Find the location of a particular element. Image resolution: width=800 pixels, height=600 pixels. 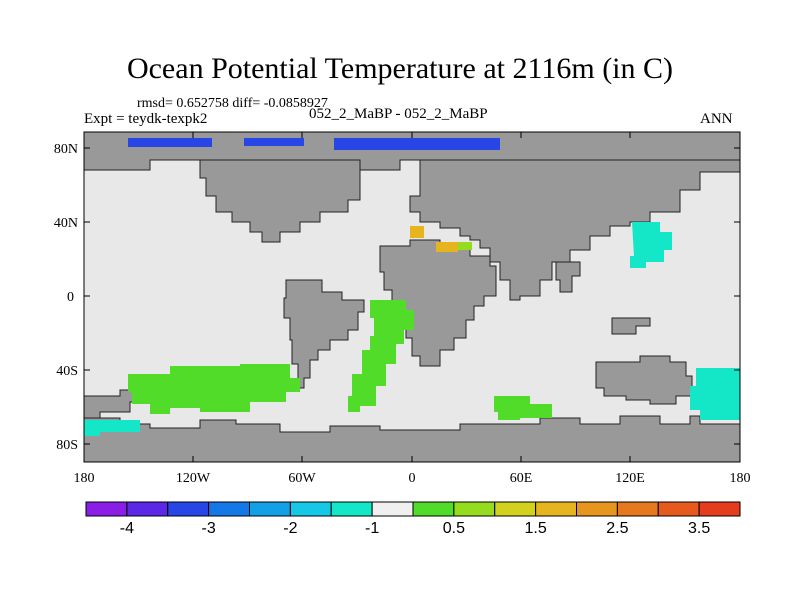

colorbar-label: -4 is located at coordinates (127, 528).